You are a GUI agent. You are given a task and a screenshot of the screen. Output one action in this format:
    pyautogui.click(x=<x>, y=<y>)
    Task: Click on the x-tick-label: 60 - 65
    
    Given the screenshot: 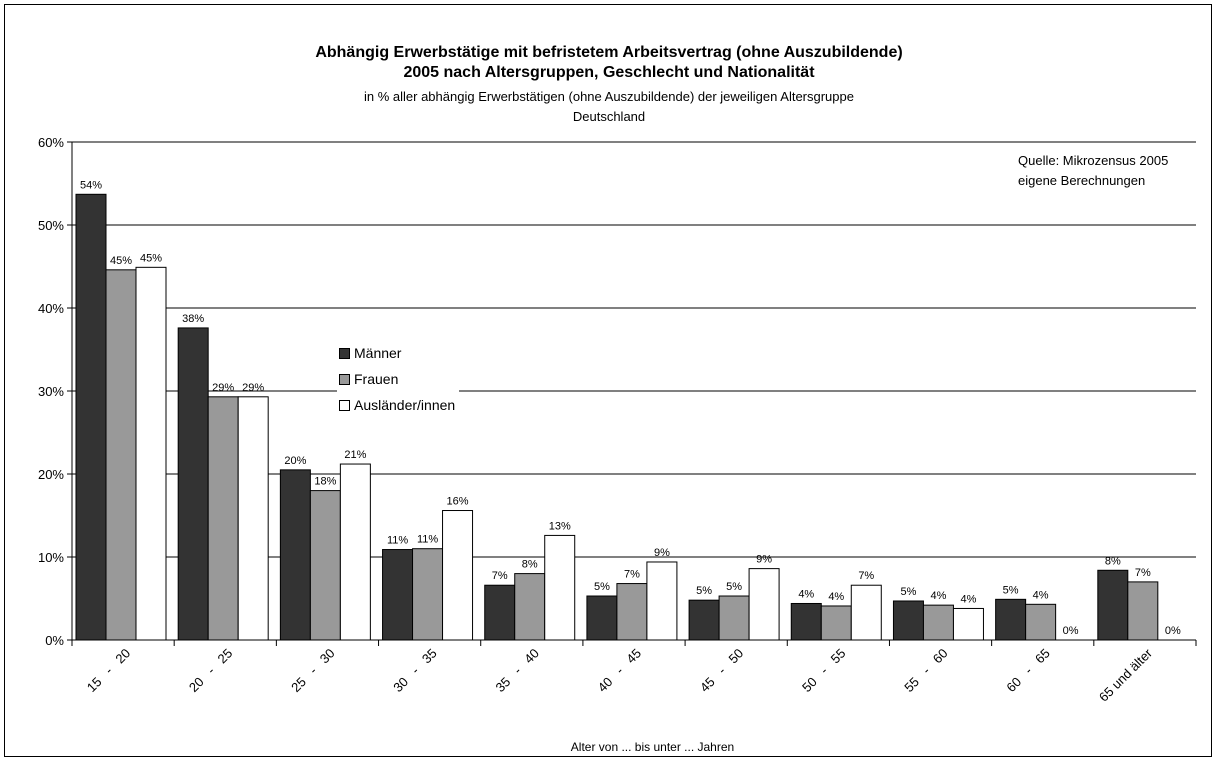 What is the action you would take?
    pyautogui.click(x=1027, y=670)
    